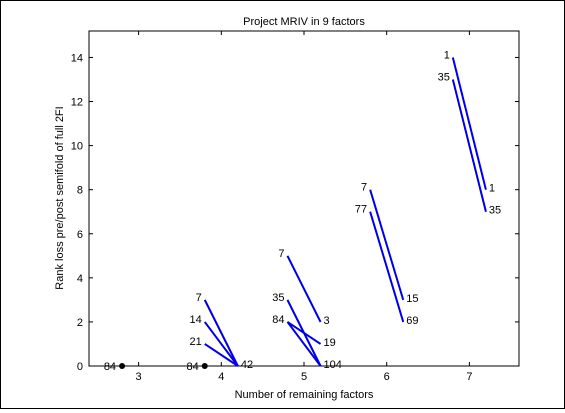 This screenshot has height=413, width=565. I want to click on x-tick-label: 4, so click(221, 377).